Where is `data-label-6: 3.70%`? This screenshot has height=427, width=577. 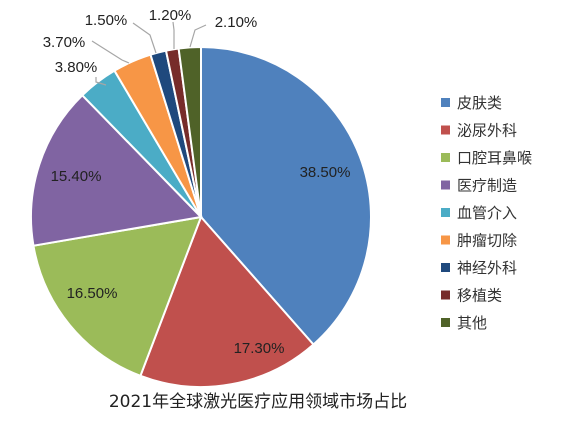
data-label-6: 3.70% is located at coordinates (64, 42).